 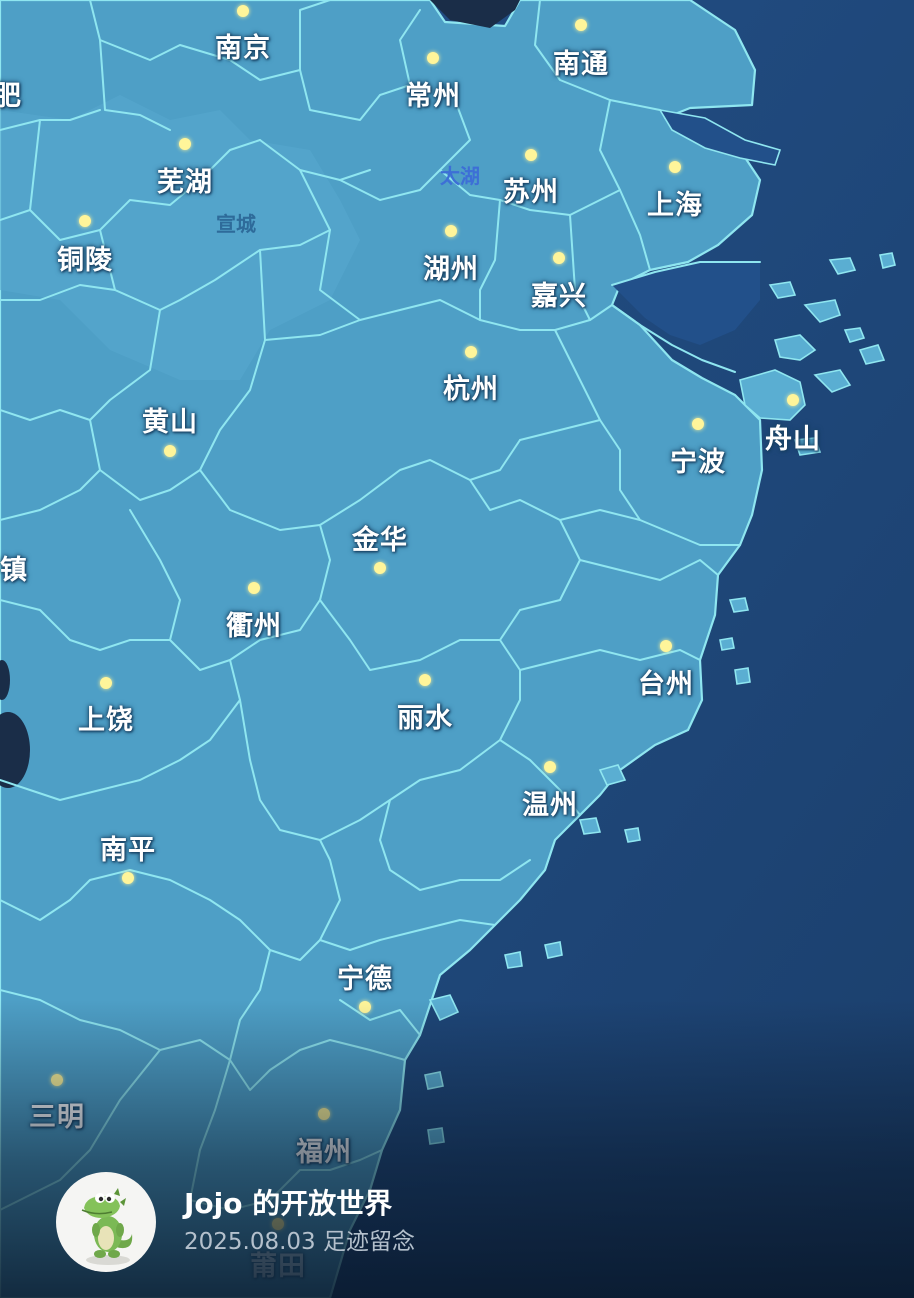 What do you see at coordinates (170, 451) in the screenshot?
I see `city-dot-huangshan` at bounding box center [170, 451].